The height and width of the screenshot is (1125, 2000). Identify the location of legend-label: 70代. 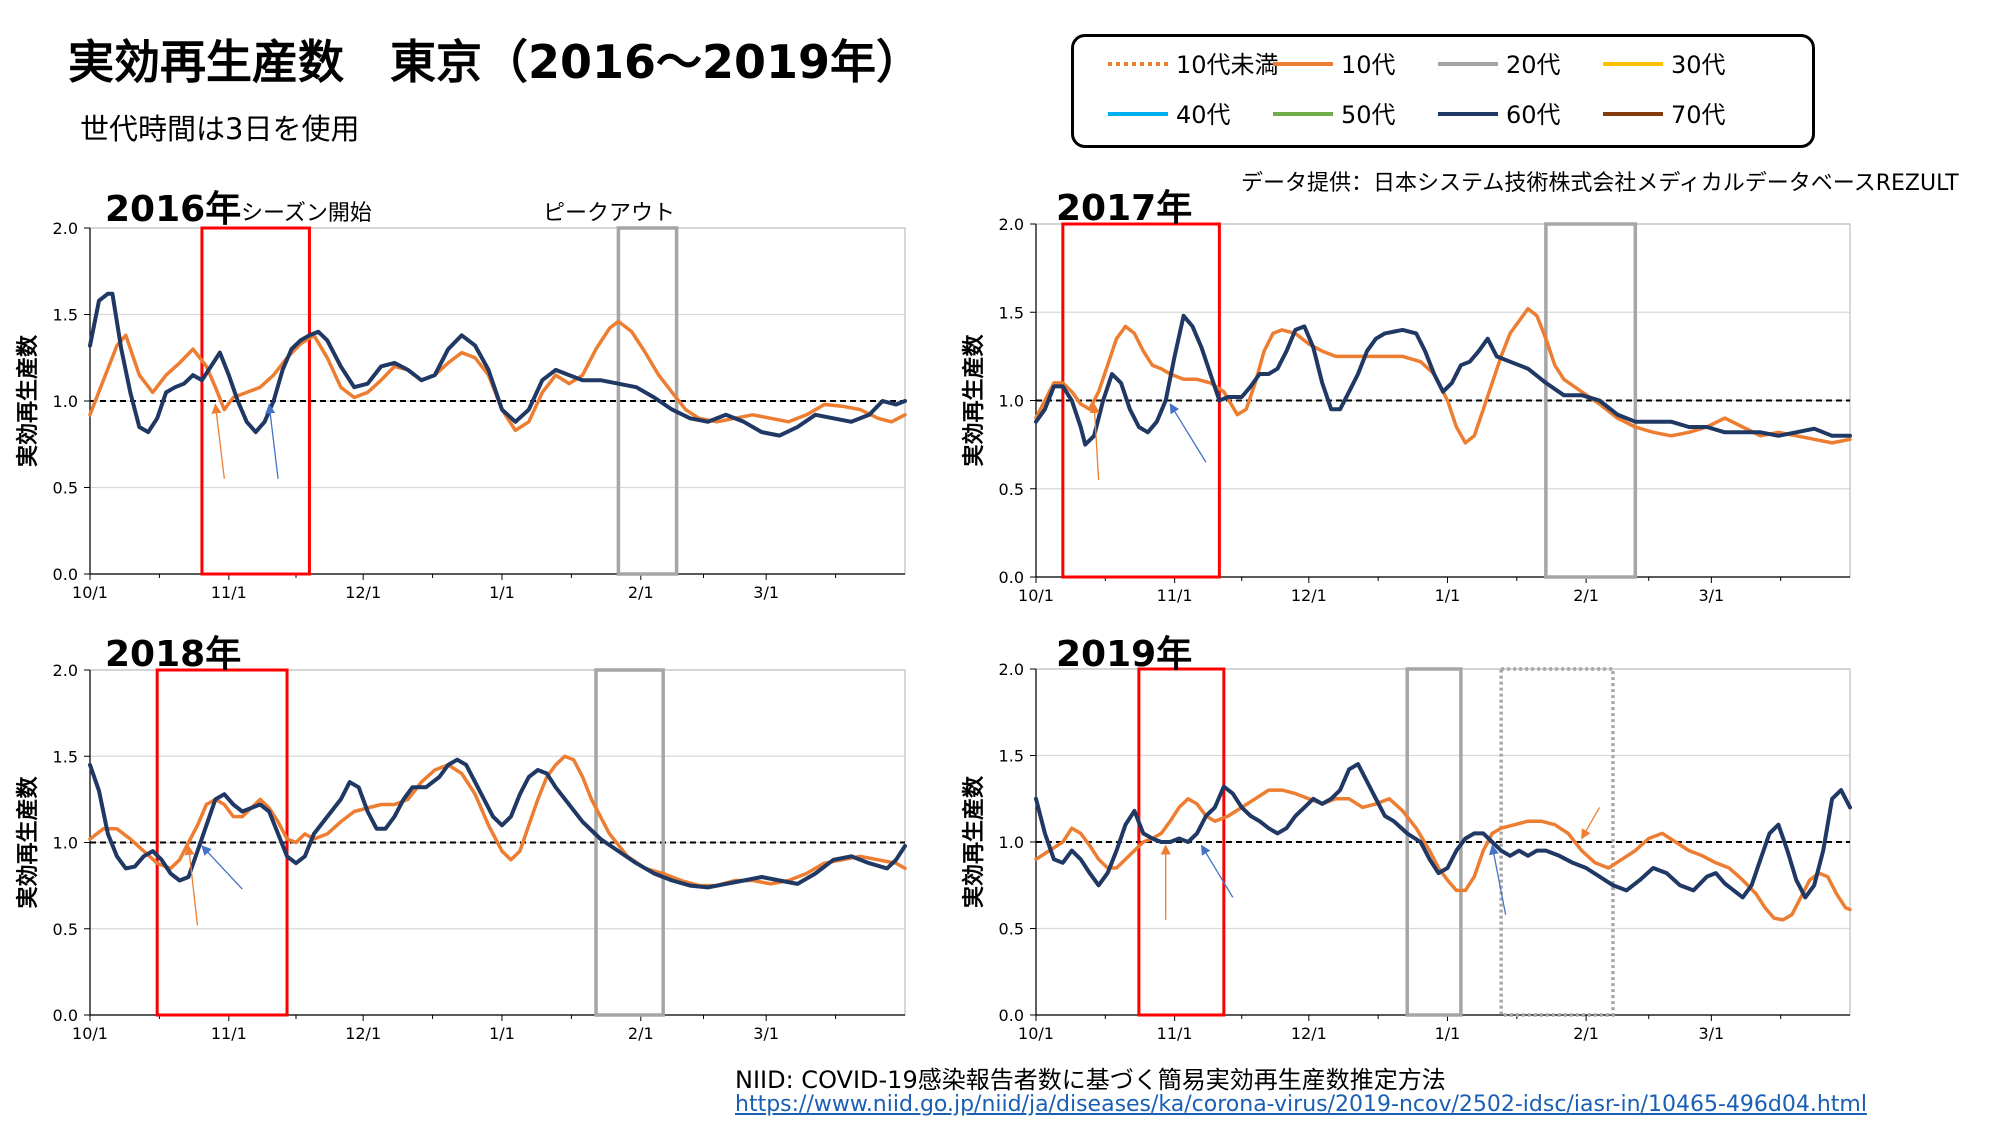
(1698, 115).